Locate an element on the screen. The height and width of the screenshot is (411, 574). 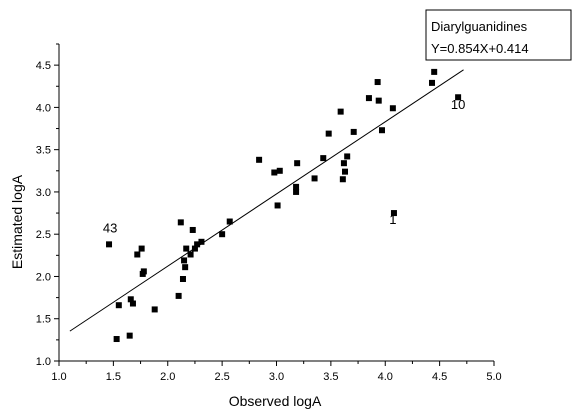
y-tick-label: 3.5 is located at coordinates (43, 151).